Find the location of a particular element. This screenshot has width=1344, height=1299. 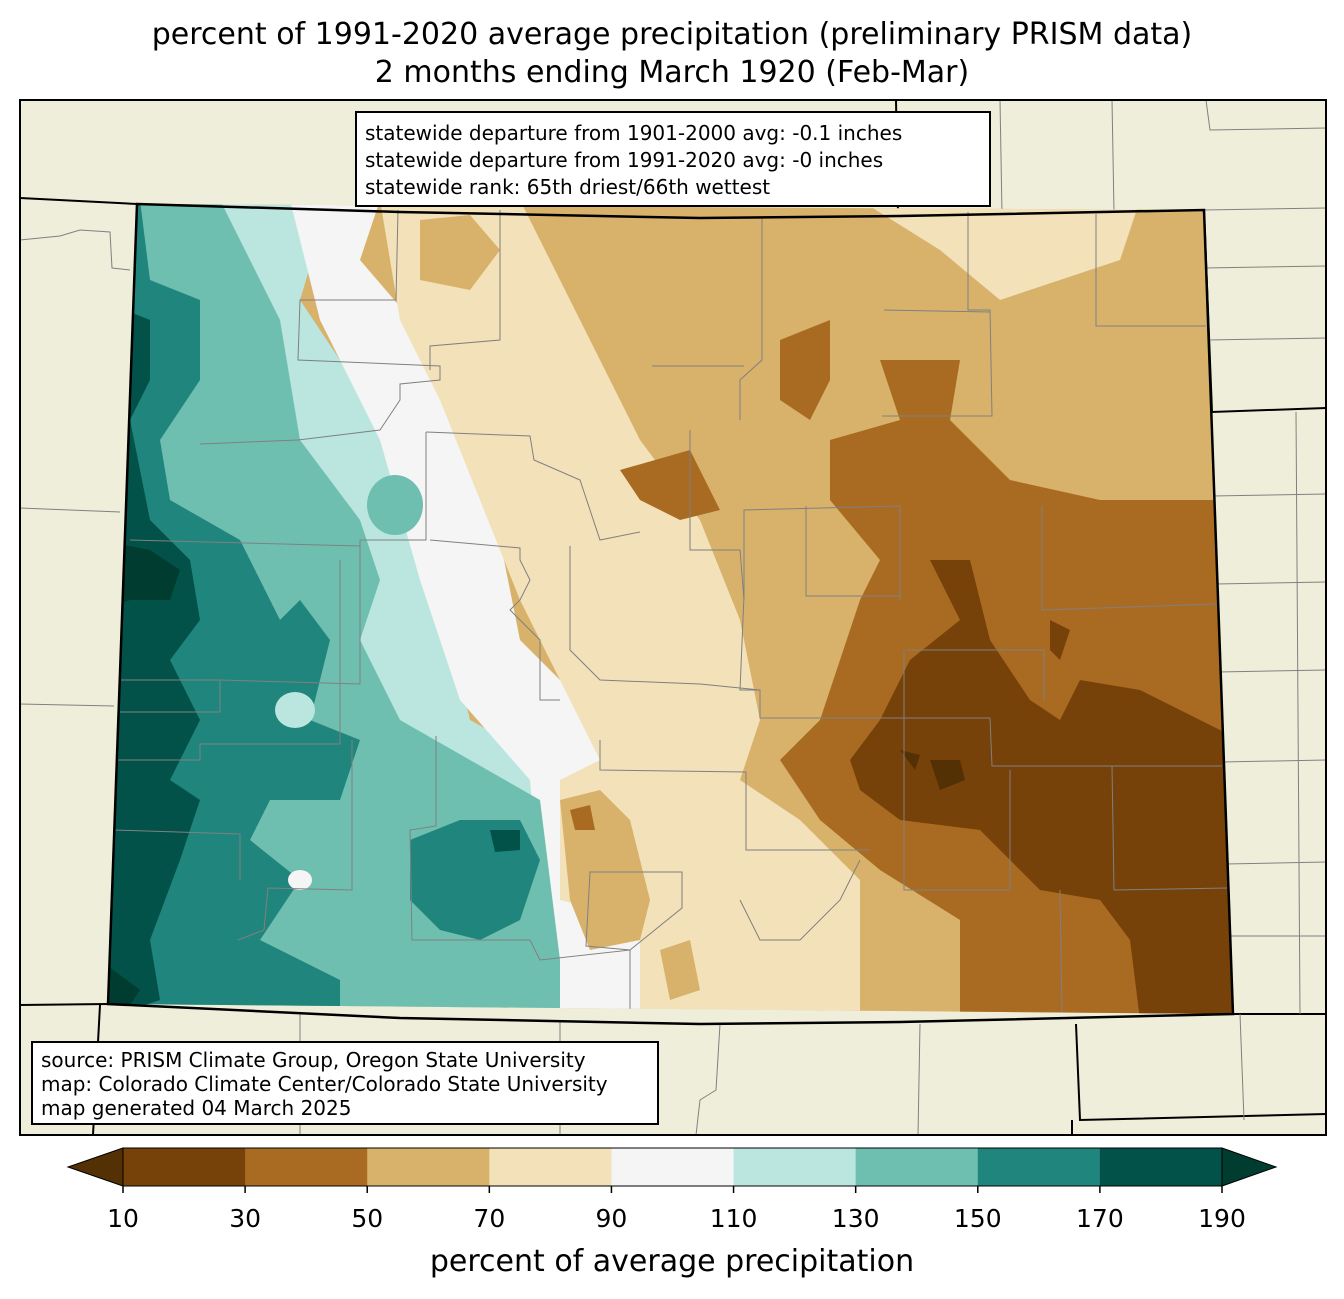

map-title-line-2: 2 months ending March 1920 (Feb-Mar) is located at coordinates (672, 72).